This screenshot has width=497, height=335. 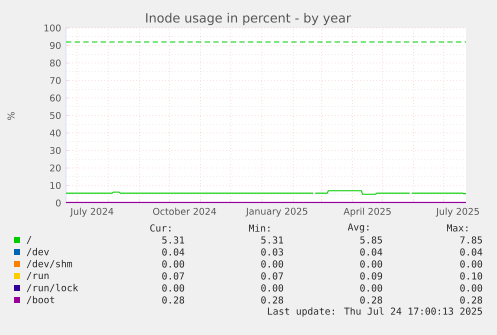 What do you see at coordinates (272, 252) in the screenshot?
I see `text: 0.03` at bounding box center [272, 252].